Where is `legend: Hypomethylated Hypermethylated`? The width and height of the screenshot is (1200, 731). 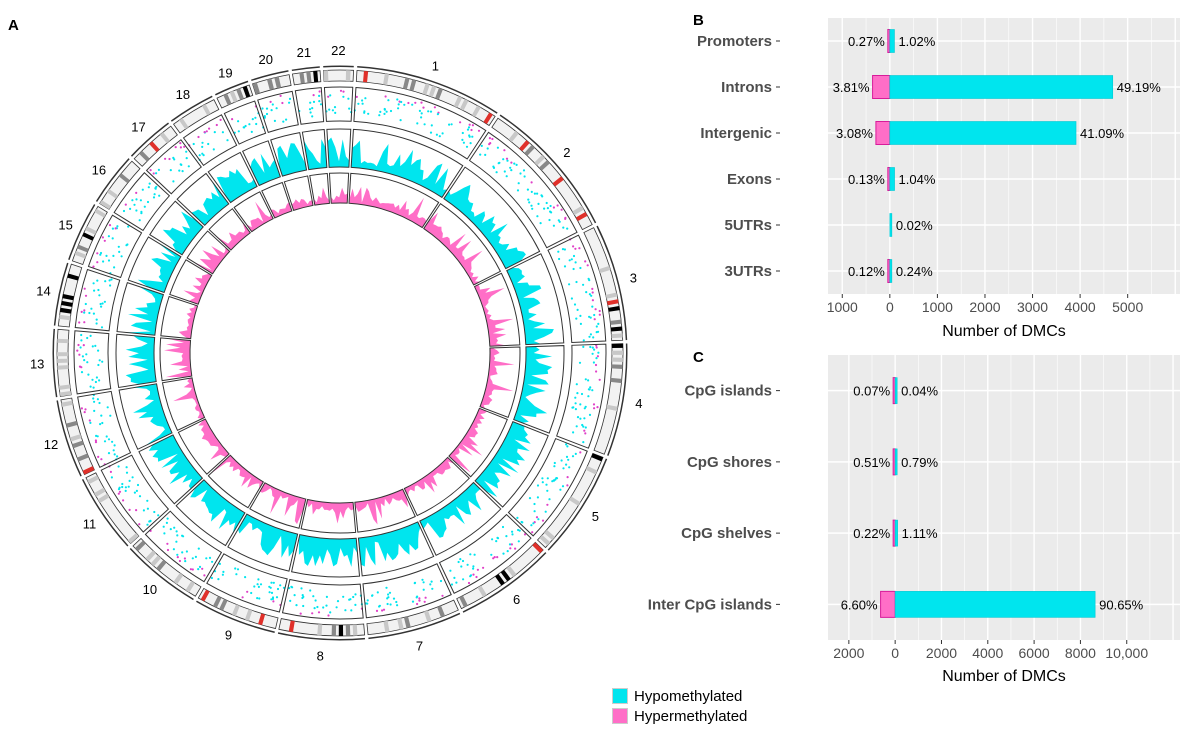
legend: Hypomethylated Hypermethylated is located at coordinates (679, 706).